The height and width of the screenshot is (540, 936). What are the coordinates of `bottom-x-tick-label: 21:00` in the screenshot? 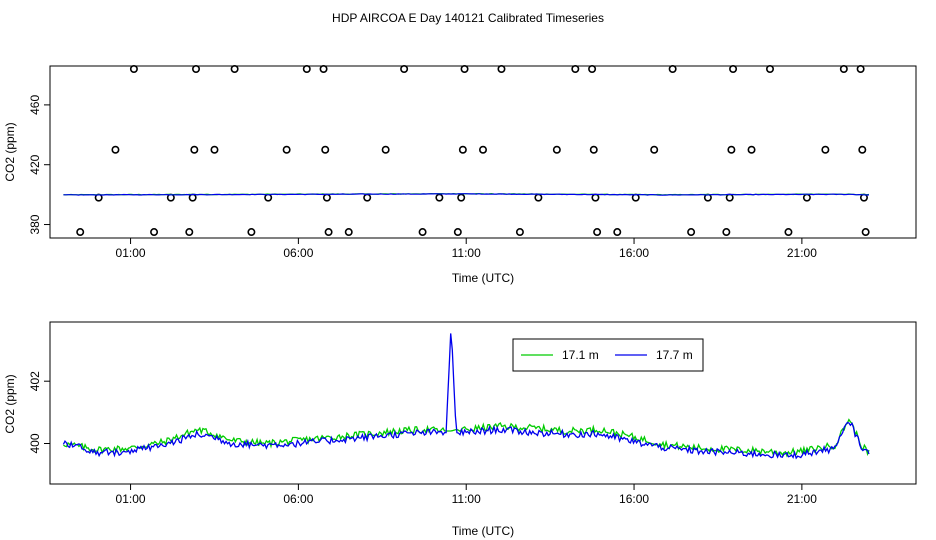 It's located at (802, 499).